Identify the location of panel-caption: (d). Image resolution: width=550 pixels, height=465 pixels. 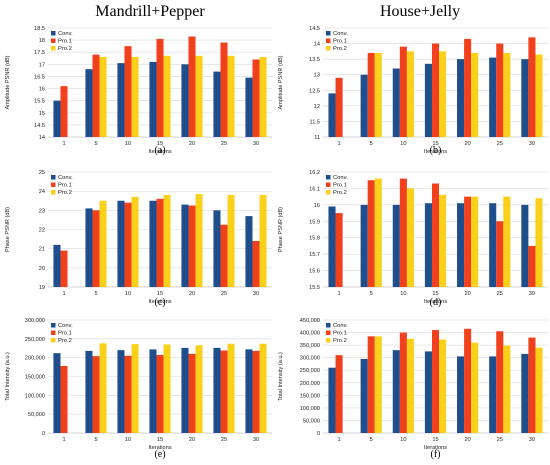
(436, 302).